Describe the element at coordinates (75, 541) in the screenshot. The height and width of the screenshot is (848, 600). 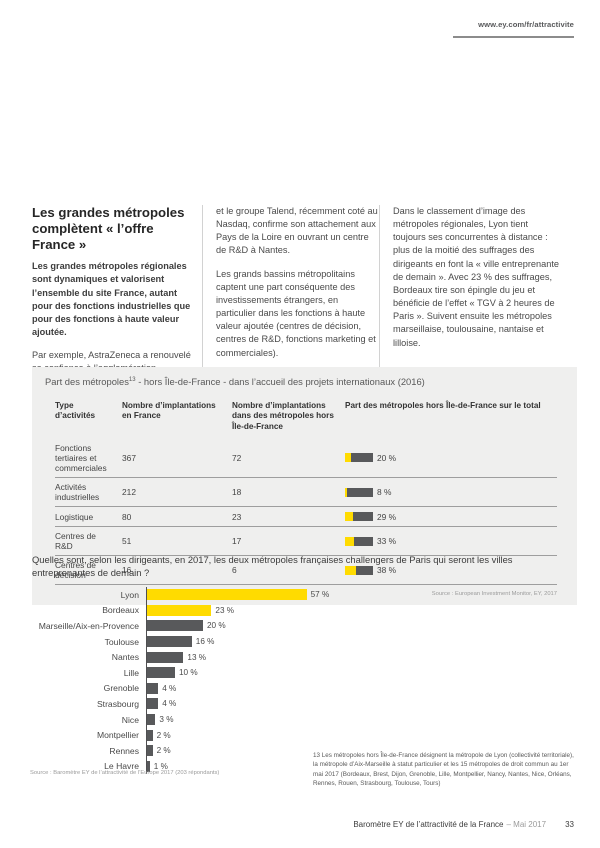
I see `cell-activity: Centres de R&D` at that location.